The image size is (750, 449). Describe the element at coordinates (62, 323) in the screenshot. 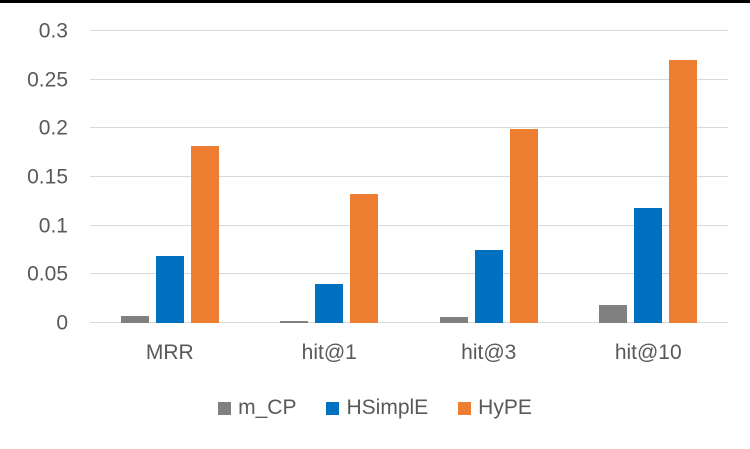

I see `y-tick-label-0: 0` at that location.